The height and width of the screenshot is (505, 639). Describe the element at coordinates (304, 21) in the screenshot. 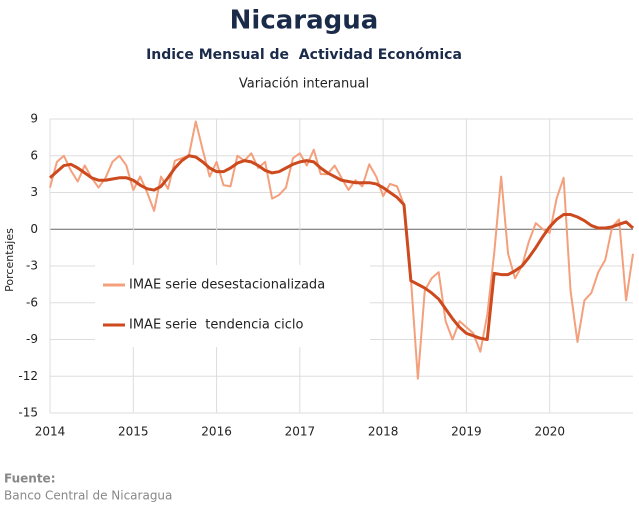

I see `chart-title: Nicaragua` at that location.